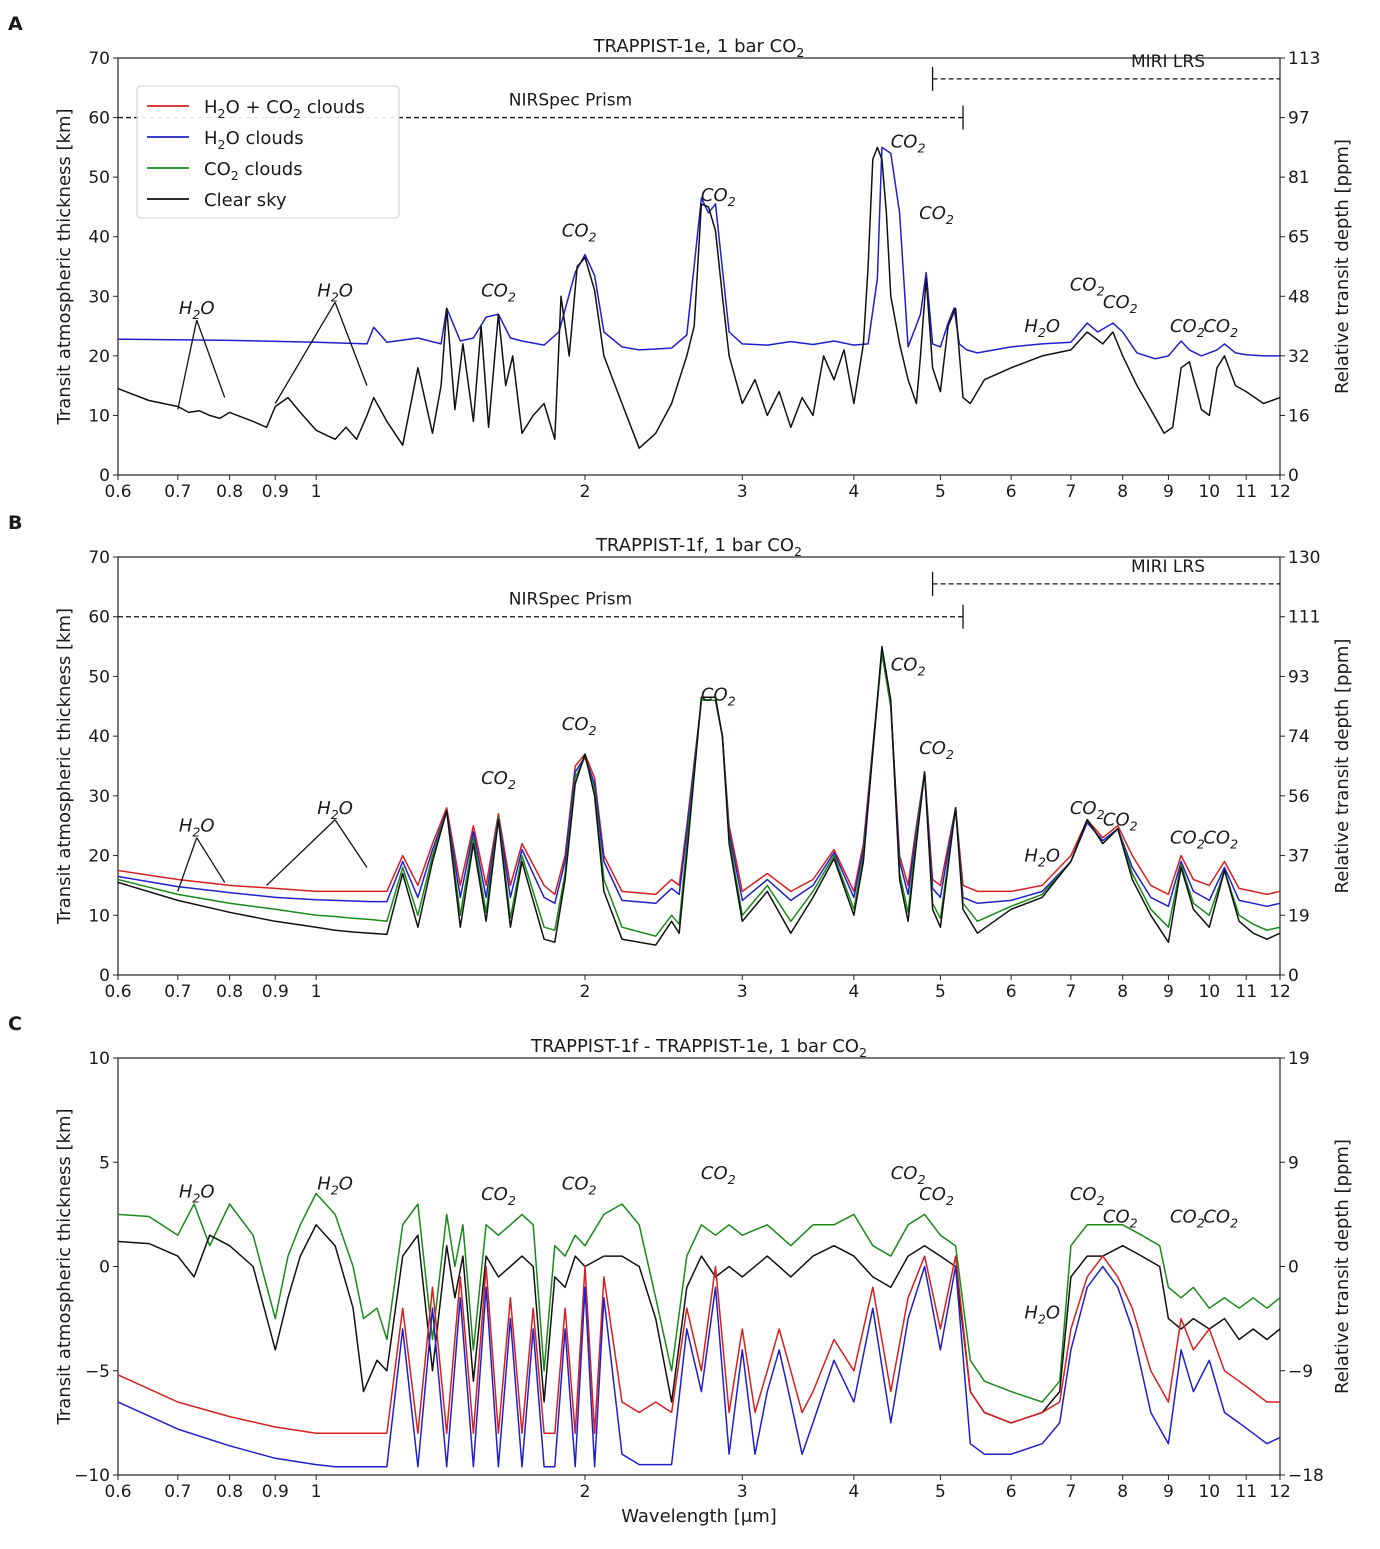 This screenshot has height=1549, width=1380. What do you see at coordinates (699, 773) in the screenshot?
I see `series-line-h2o-co2-clouds` at bounding box center [699, 773].